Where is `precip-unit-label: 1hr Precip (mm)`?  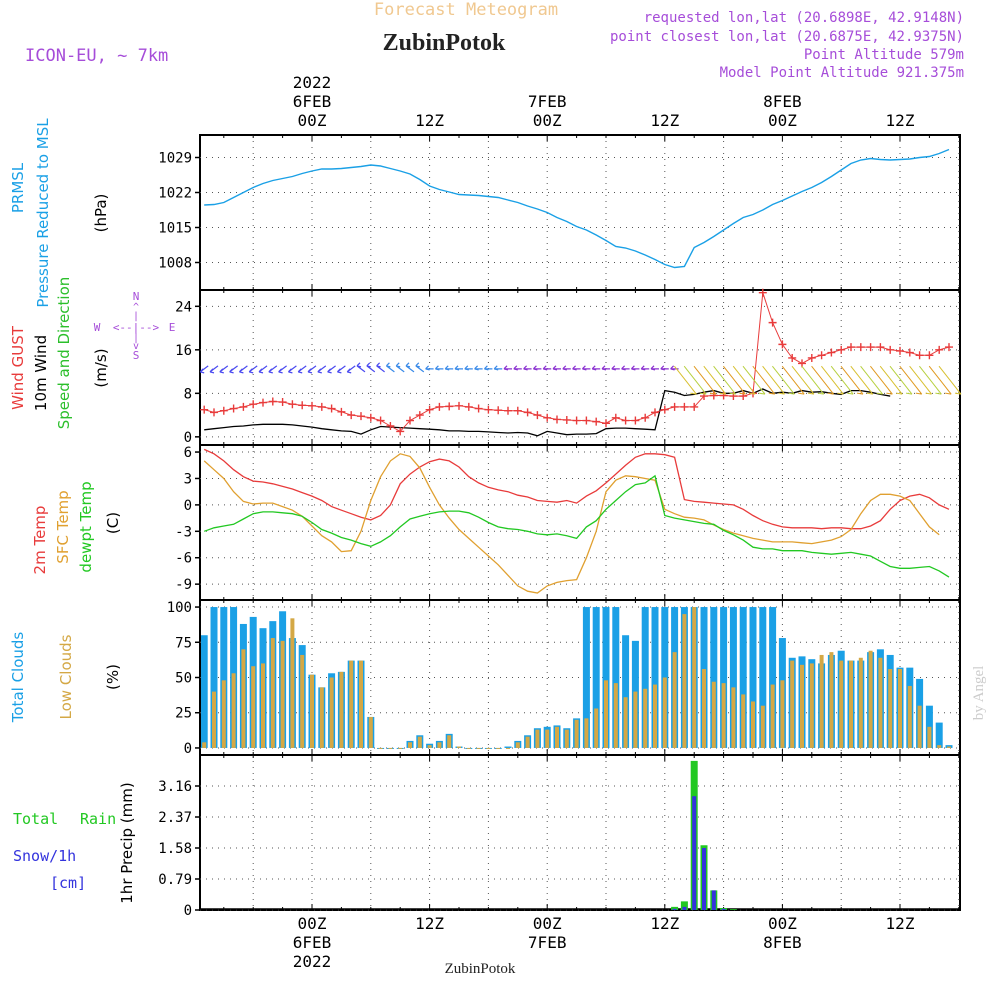
precip-unit-label: 1hr Precip (mm) is located at coordinates (127, 842).